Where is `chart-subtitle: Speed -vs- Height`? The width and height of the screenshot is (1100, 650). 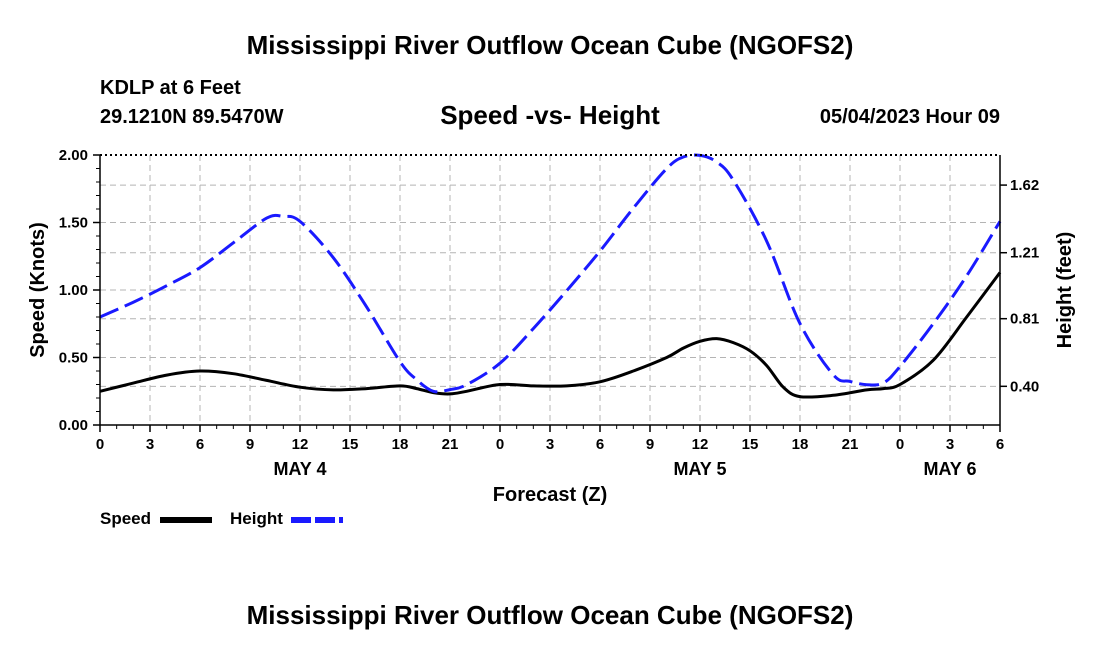 chart-subtitle: Speed -vs- Height is located at coordinates (550, 115).